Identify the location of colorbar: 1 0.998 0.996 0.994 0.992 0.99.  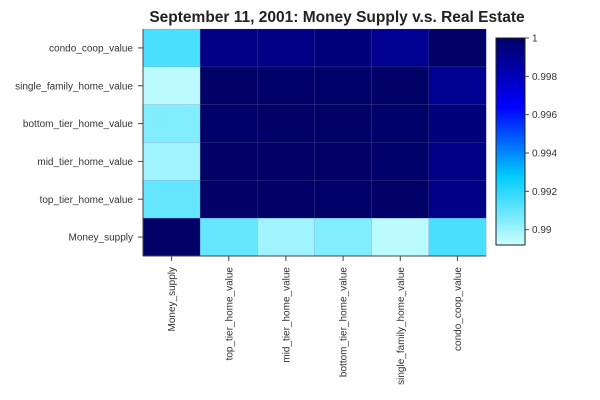
(526, 140).